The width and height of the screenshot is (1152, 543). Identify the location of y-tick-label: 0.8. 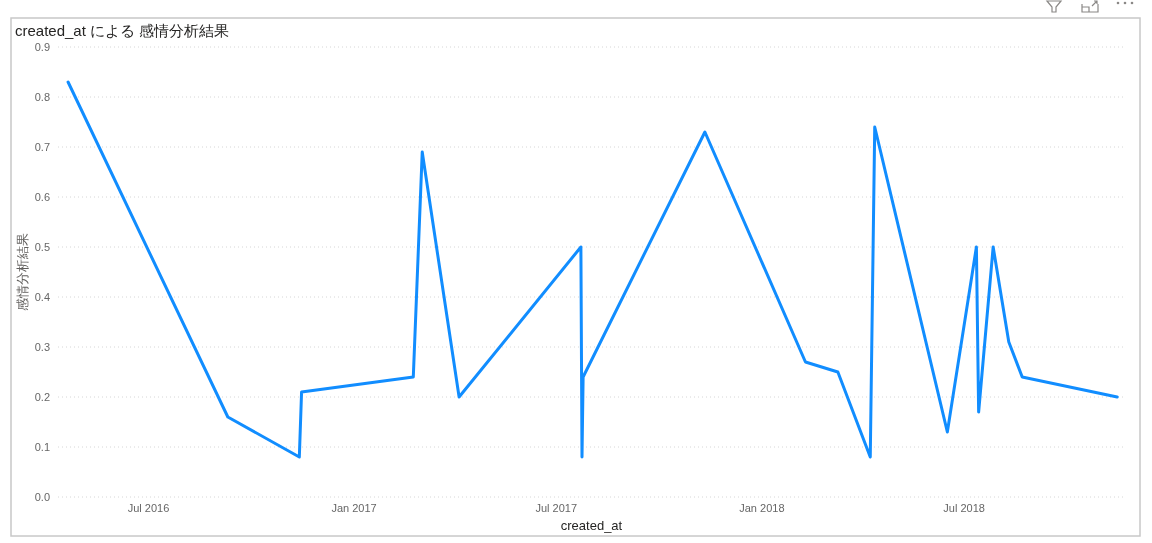
(42, 97).